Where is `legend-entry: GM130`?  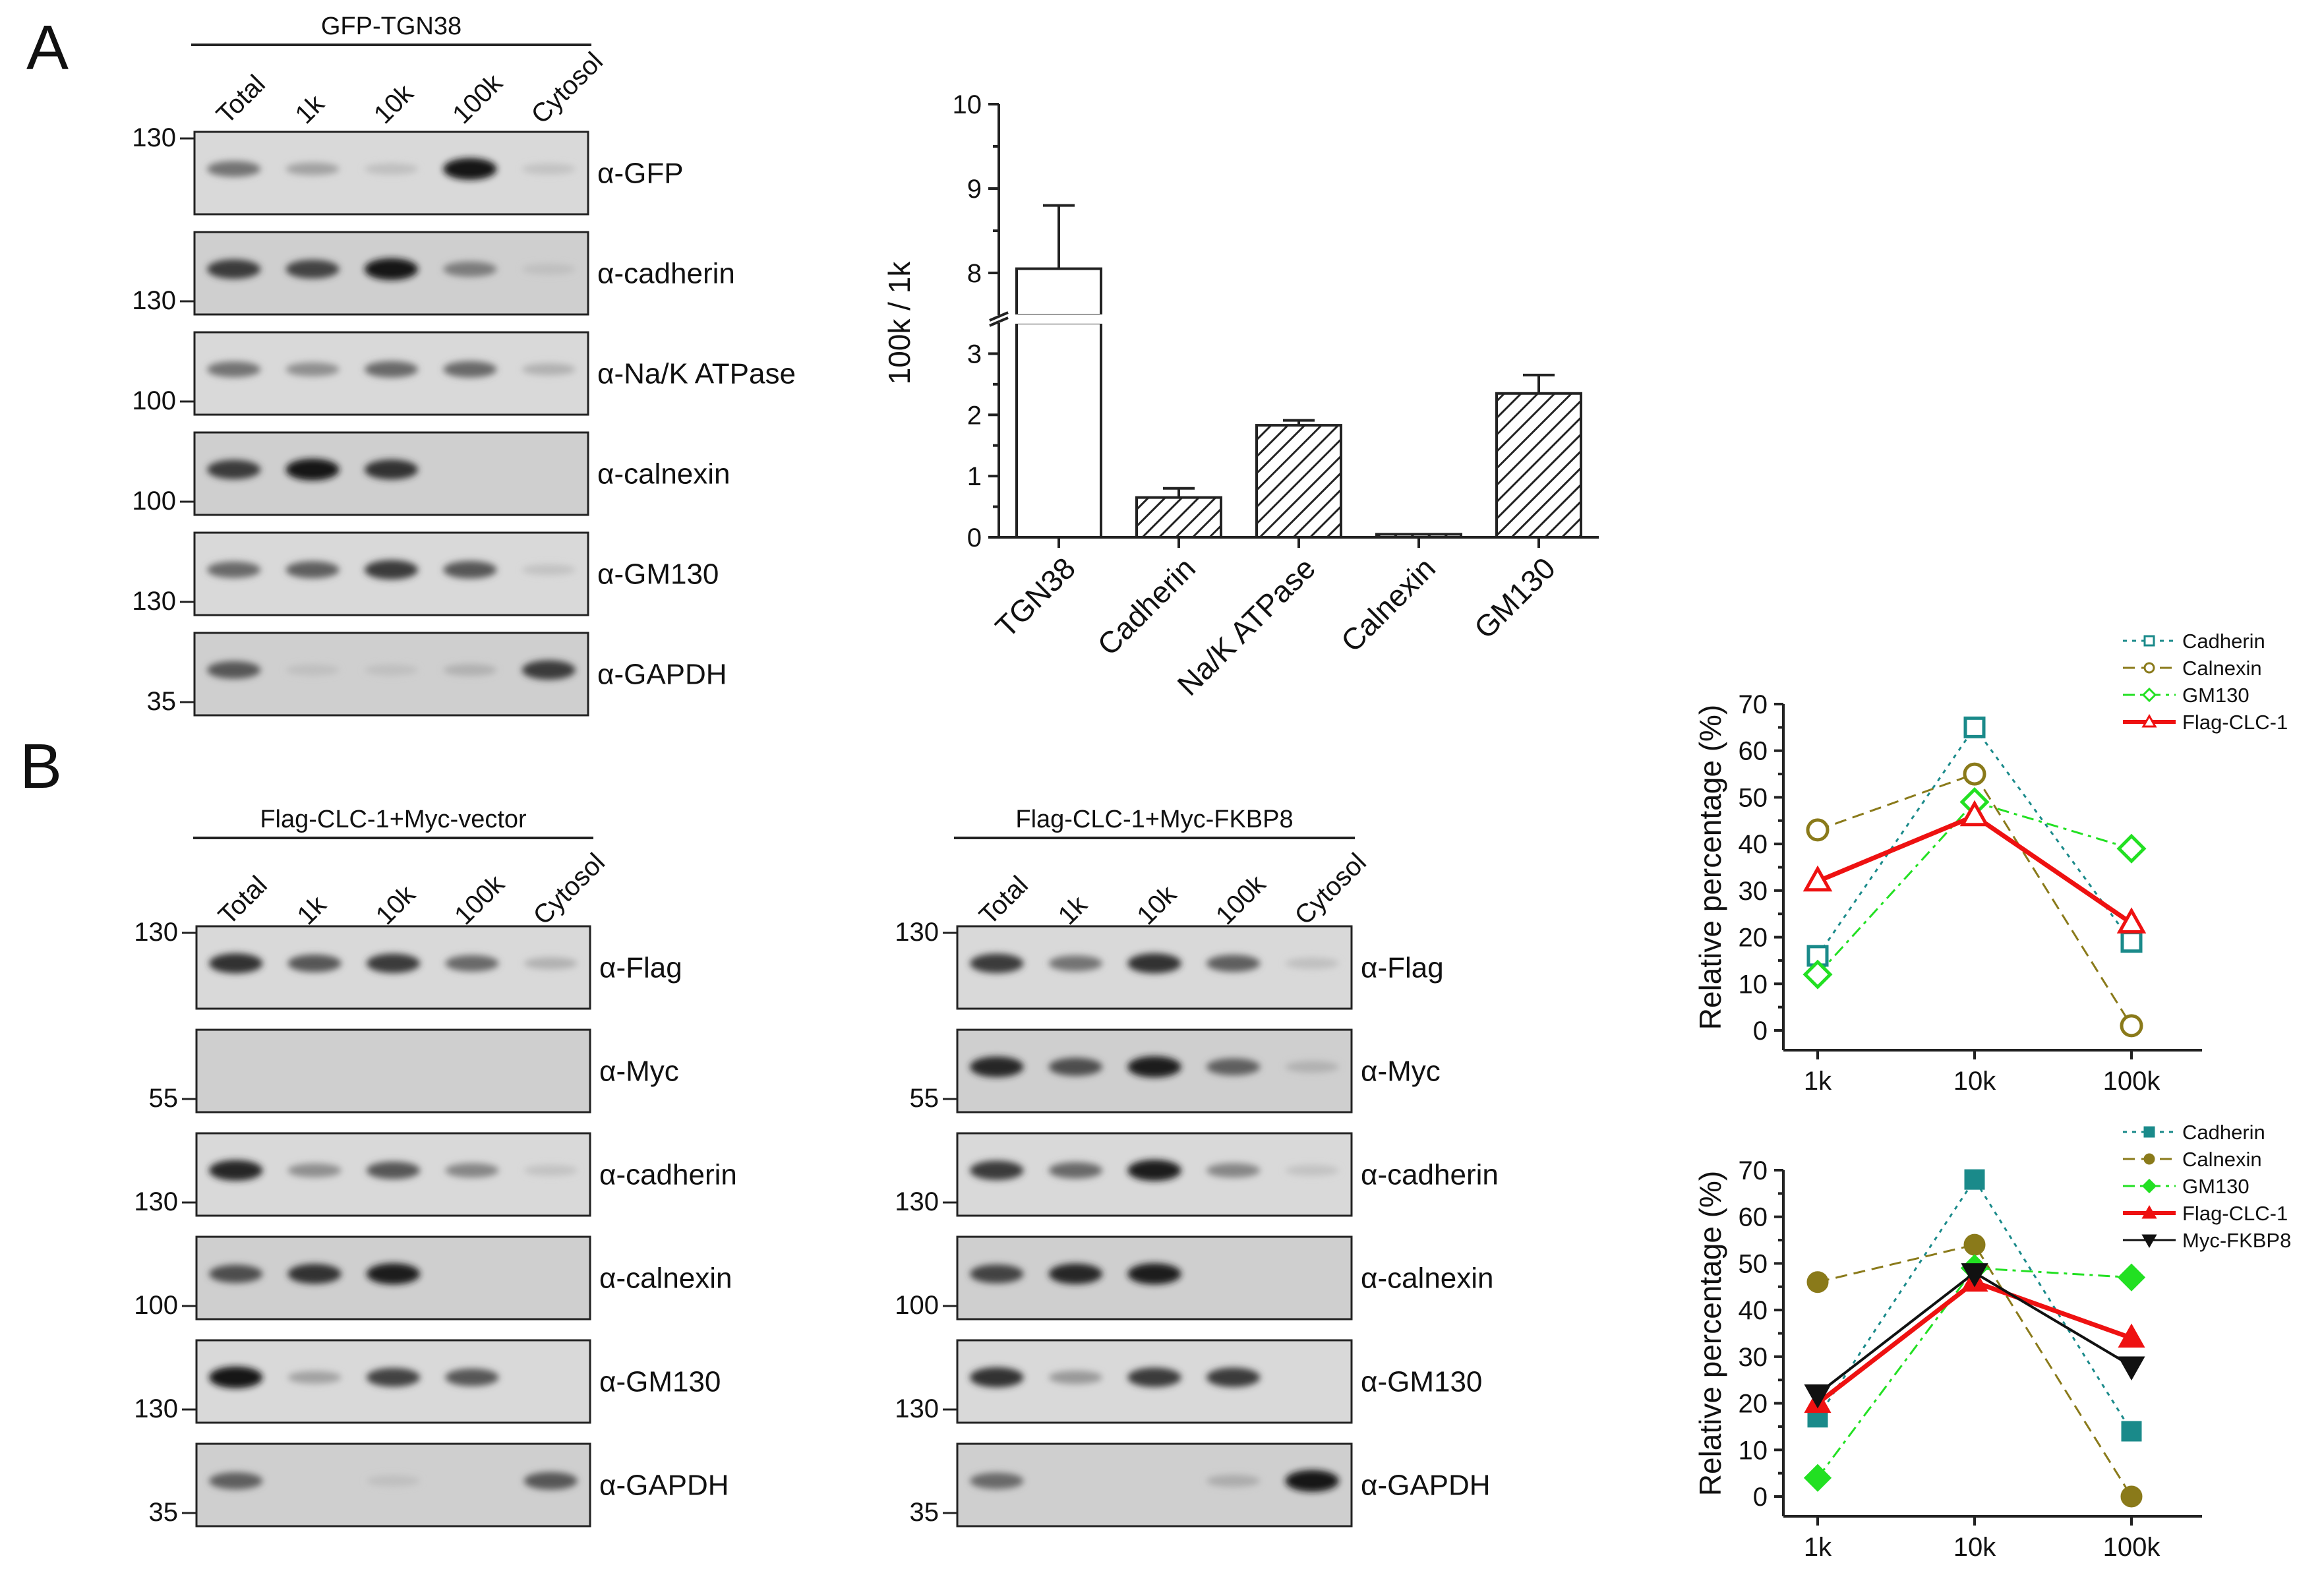 legend-entry: GM130 is located at coordinates (2216, 695).